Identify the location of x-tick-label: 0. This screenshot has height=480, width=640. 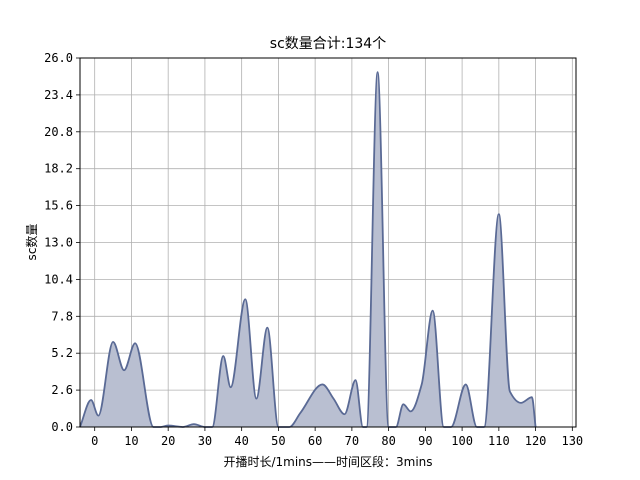
(94, 441).